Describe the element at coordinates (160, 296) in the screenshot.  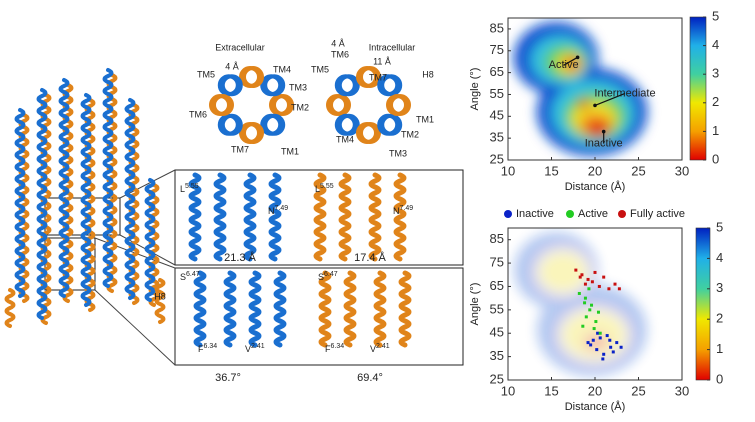
I see `label: H8` at that location.